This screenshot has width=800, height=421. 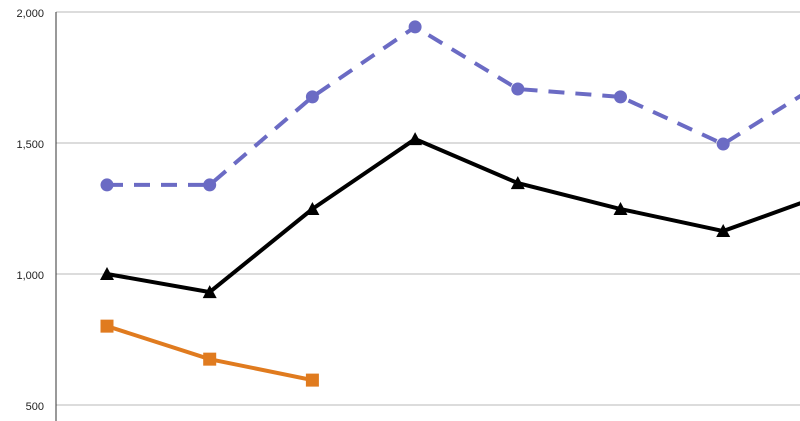 What do you see at coordinates (30, 276) in the screenshot?
I see `y-tick-label: 1,000` at bounding box center [30, 276].